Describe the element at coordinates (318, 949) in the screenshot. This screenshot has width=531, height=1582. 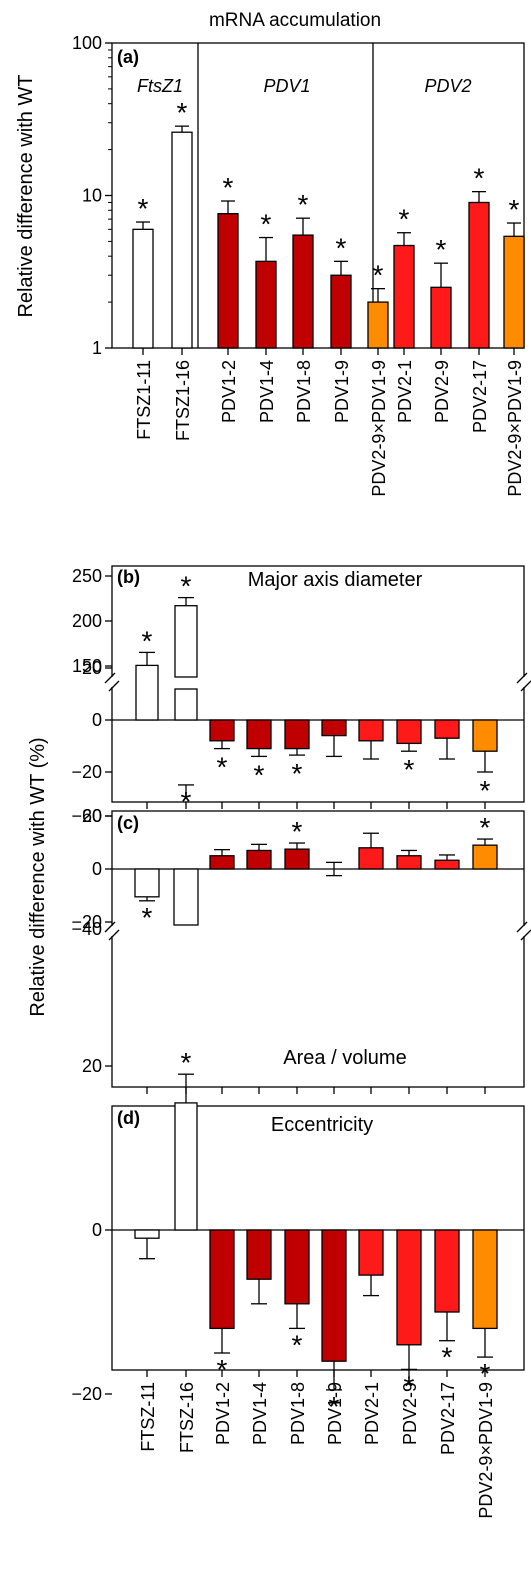
I see `panel-c-frame` at that location.